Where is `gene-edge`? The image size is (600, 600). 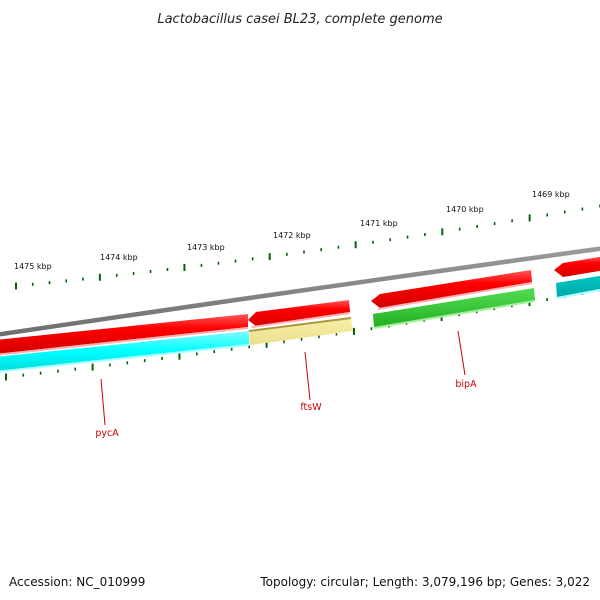
gene-edge is located at coordinates (300, 324).